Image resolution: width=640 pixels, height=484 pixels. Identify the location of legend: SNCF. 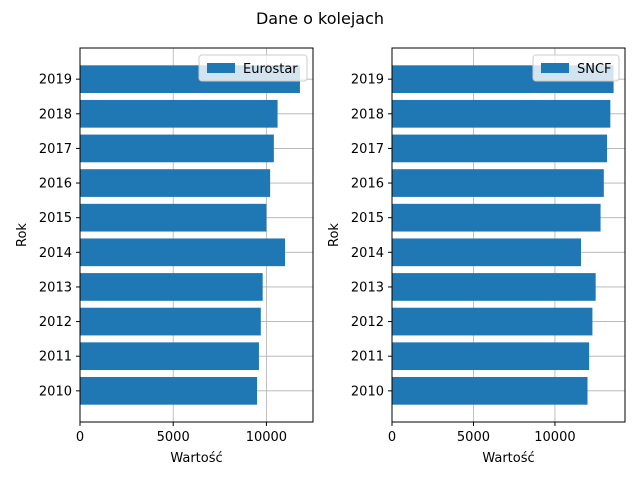
(576, 68).